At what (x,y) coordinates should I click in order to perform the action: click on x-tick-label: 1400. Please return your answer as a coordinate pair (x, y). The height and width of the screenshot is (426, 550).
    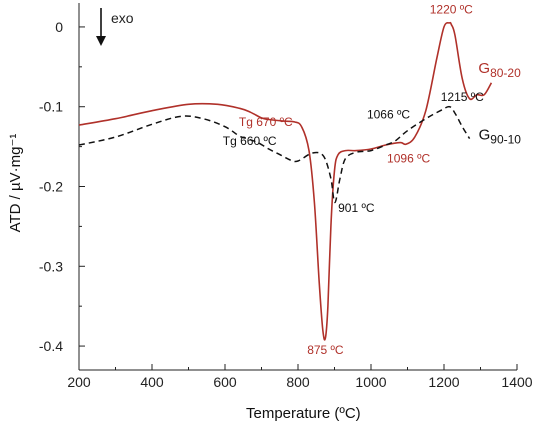
    Looking at the image, I should click on (516, 382).